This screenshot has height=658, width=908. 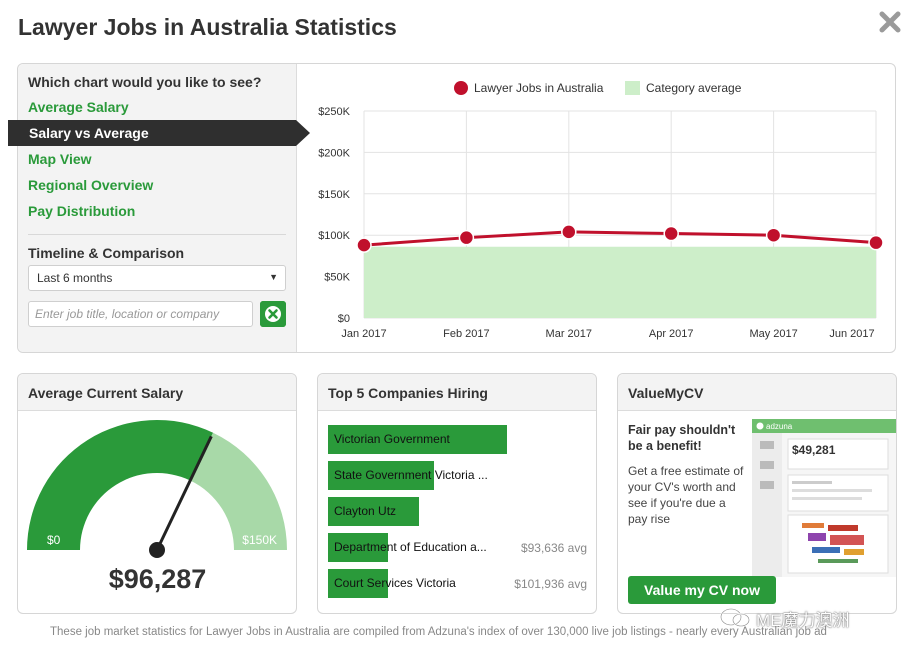 What do you see at coordinates (550, 584) in the screenshot?
I see `company-avg-salary: $101,936 avg` at bounding box center [550, 584].